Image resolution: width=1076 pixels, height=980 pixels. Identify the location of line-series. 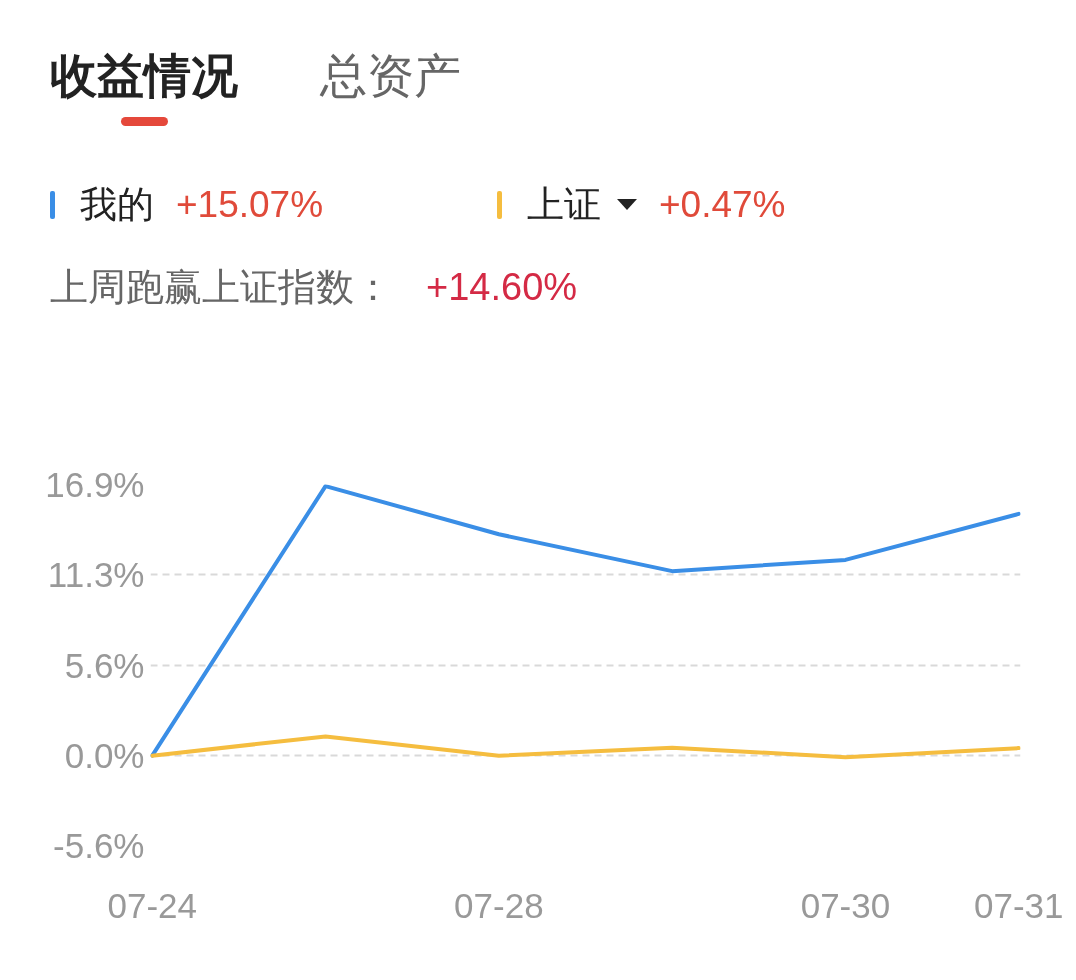
(585, 747).